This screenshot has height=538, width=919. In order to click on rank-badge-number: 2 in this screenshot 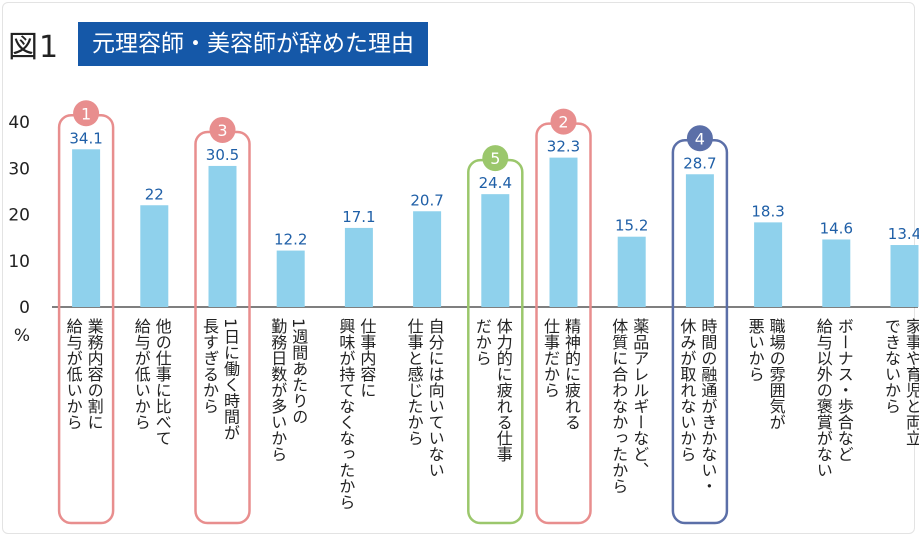, I will do `click(563, 122)`.